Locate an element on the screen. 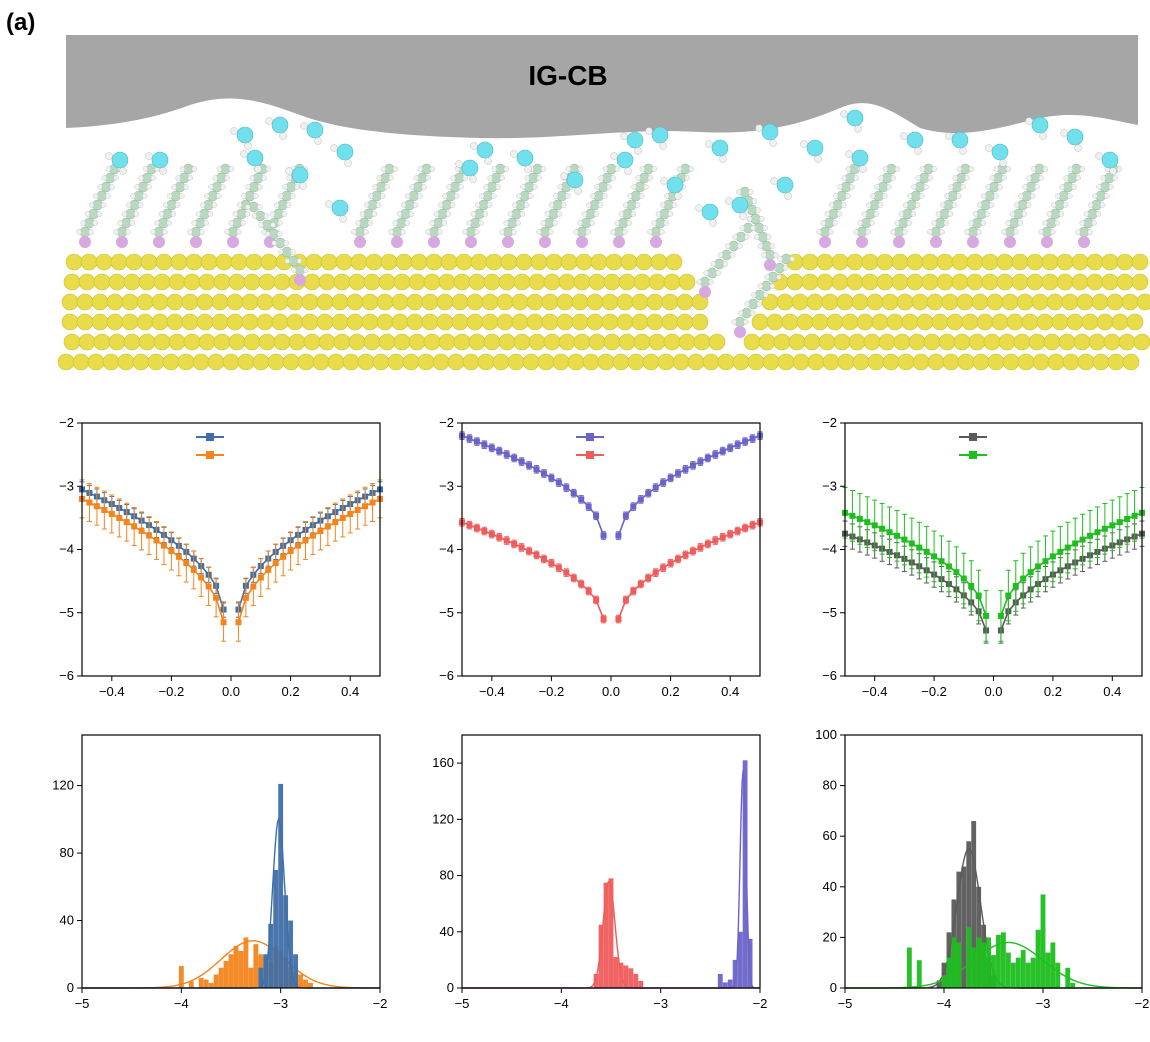 The width and height of the screenshot is (1150, 1042). water-molecules is located at coordinates (612, 168).